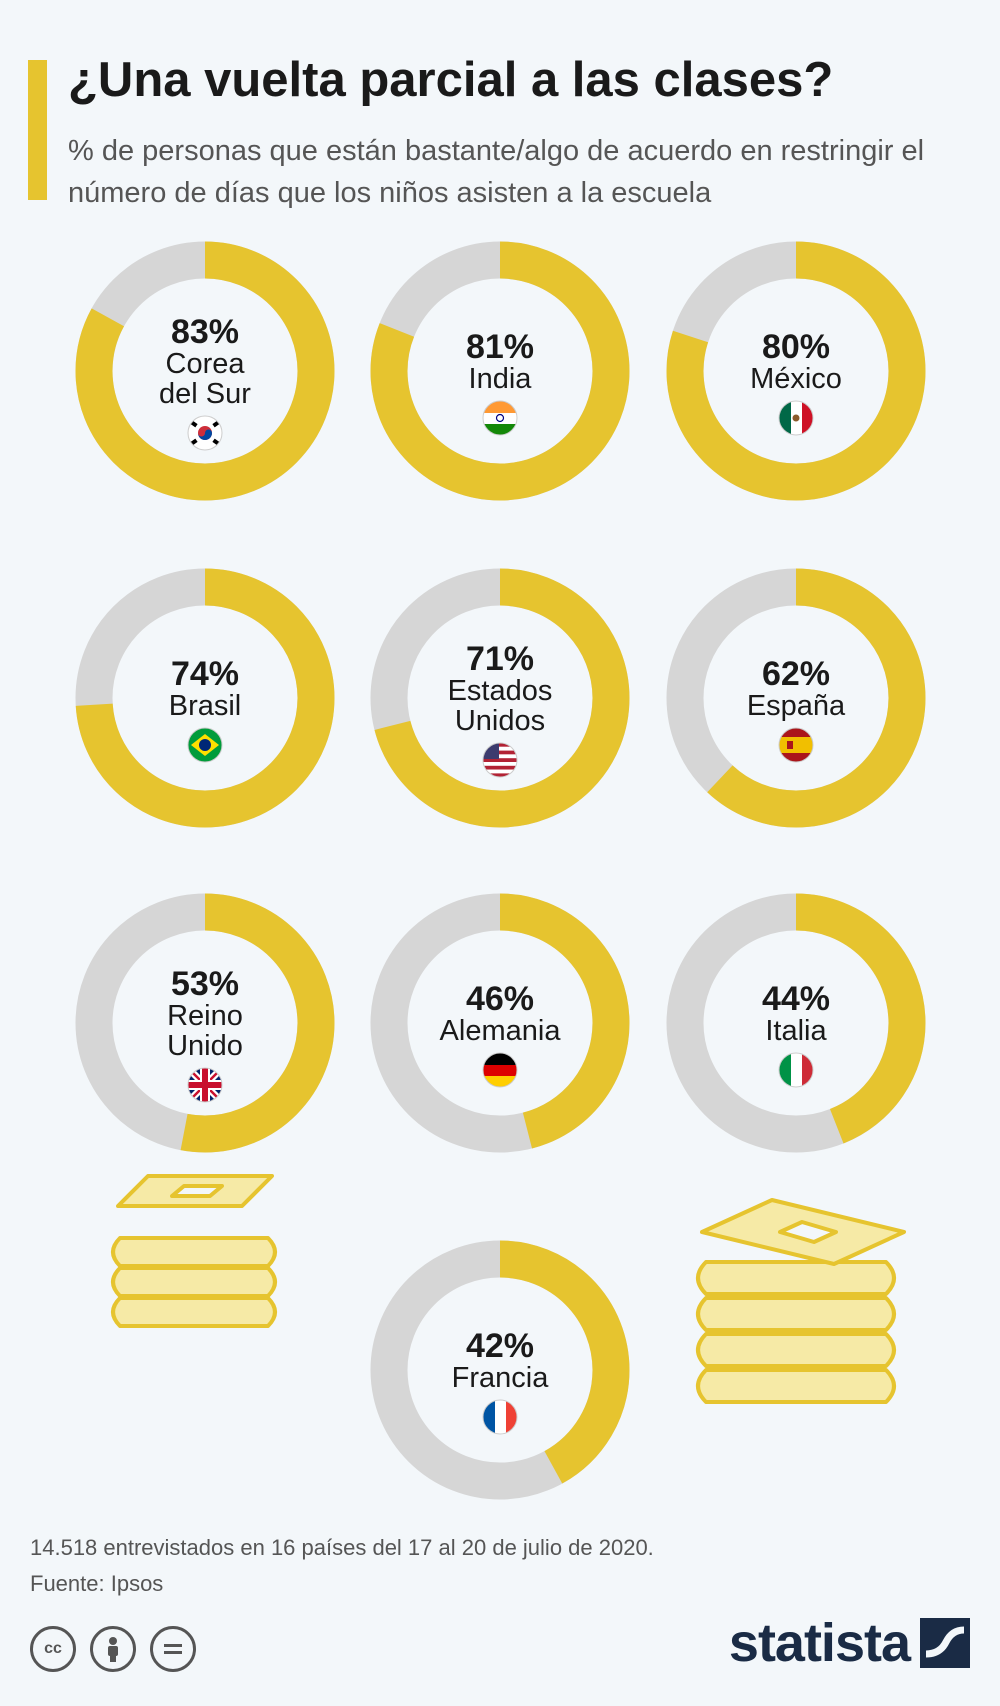 This screenshot has width=1000, height=1706. What do you see at coordinates (451, 80) in the screenshot?
I see `page-title: ¿Una vuelta parcial a las clases?` at bounding box center [451, 80].